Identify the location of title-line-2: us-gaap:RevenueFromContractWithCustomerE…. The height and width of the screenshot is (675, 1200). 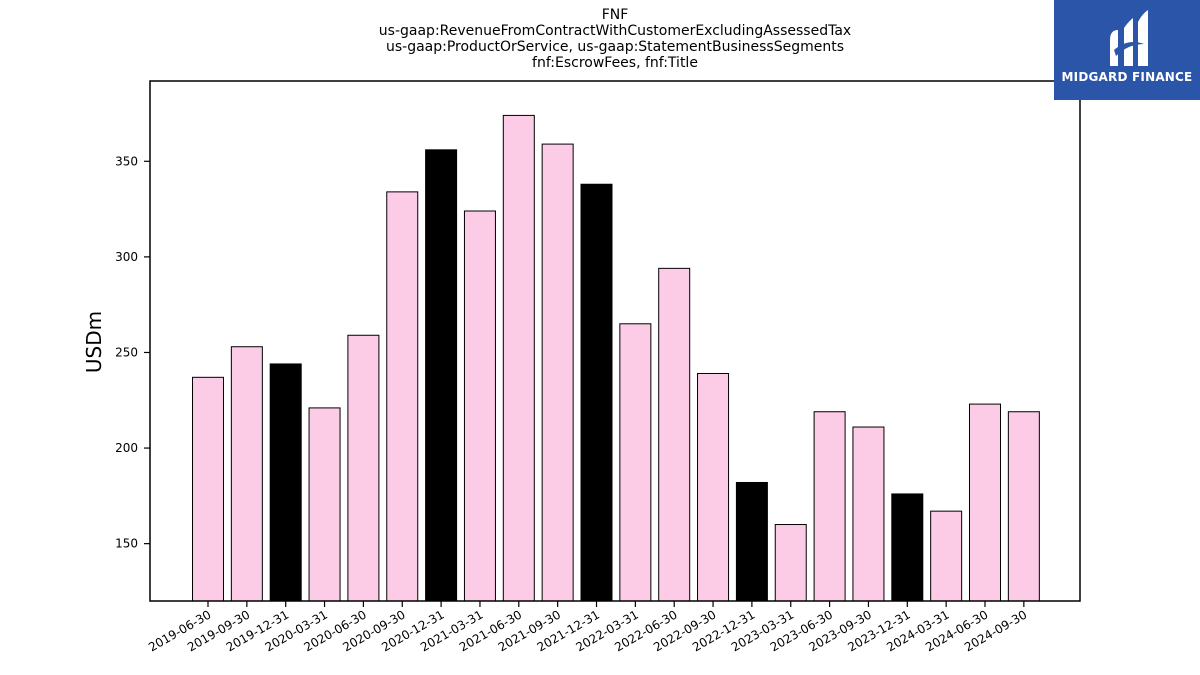
(615, 31).